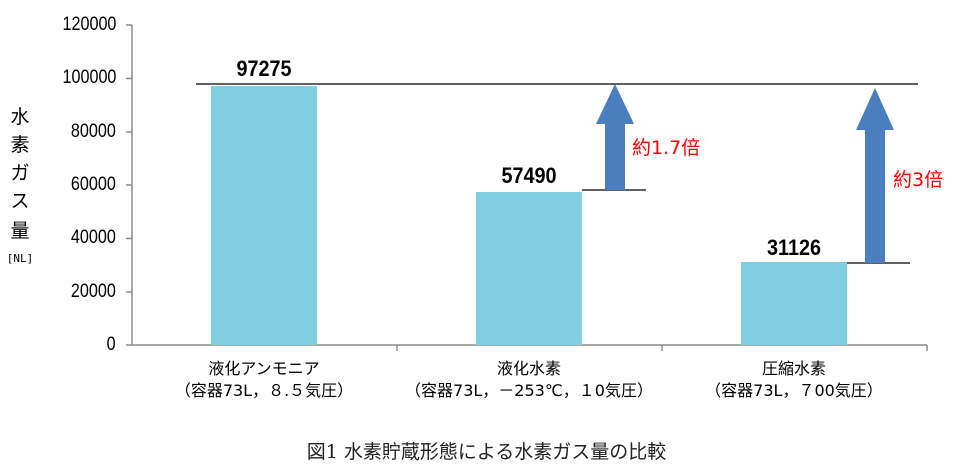  Describe the element at coordinates (794, 303) in the screenshot. I see `bar-compressed-hydrogen` at that location.